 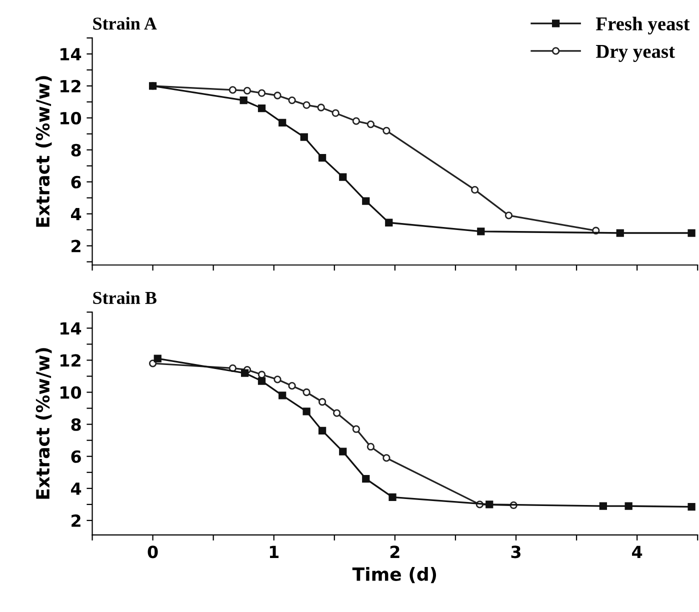 What do you see at coordinates (395, 552) in the screenshot?
I see `x-tick-label: 2` at bounding box center [395, 552].